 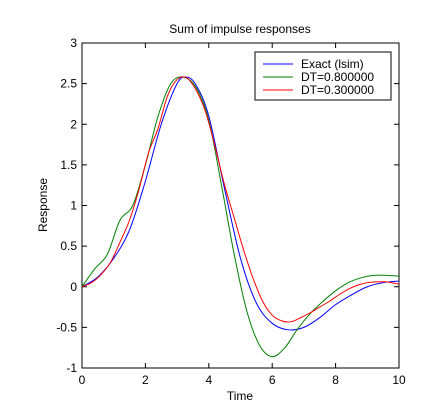 I want to click on y-tick-label: 2.5, so click(x=68, y=84).